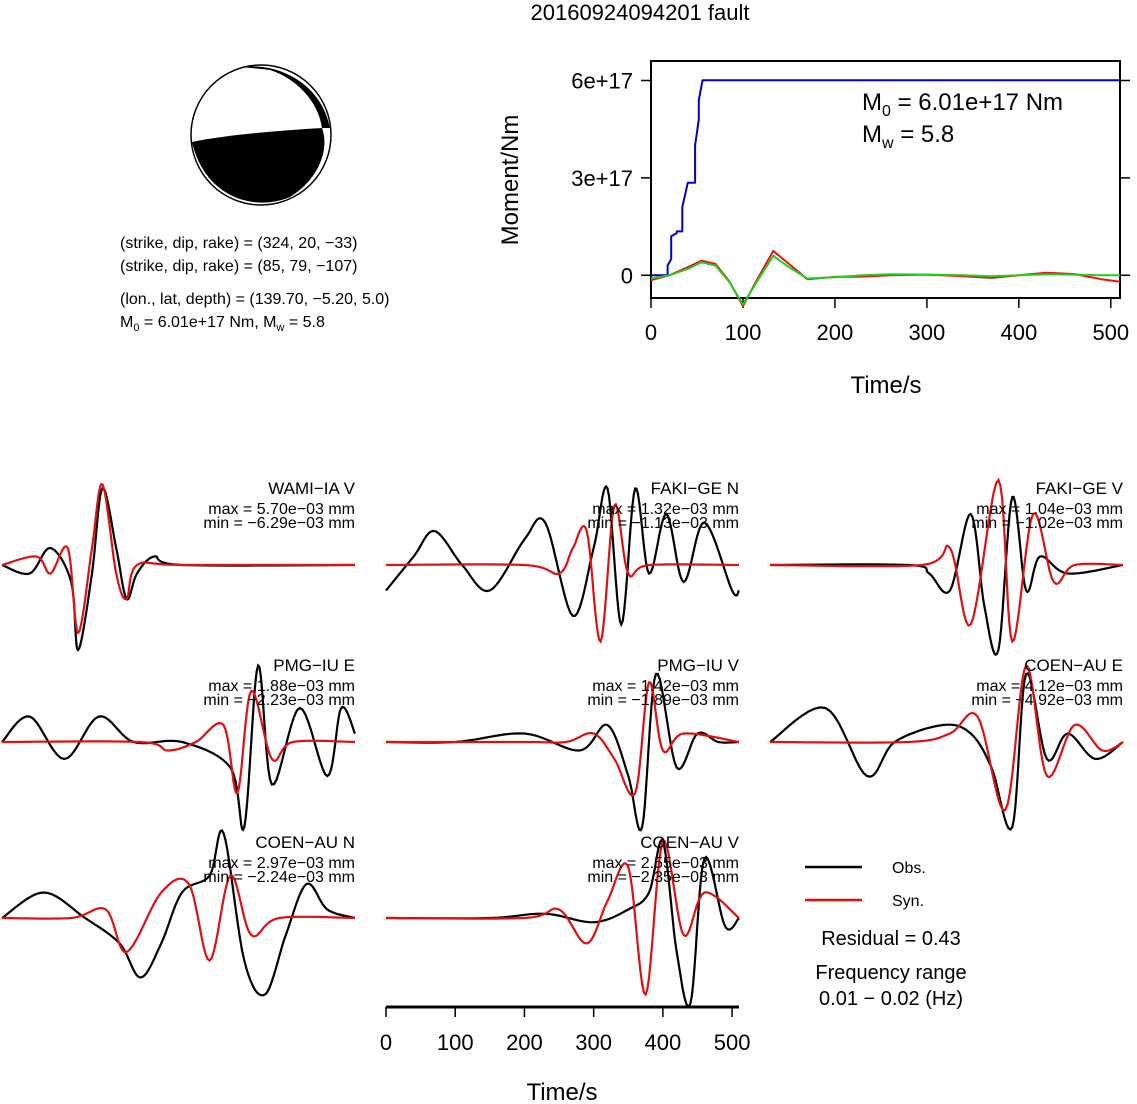 The width and height of the screenshot is (1137, 1104). I want to click on moment-rate-series, so click(885, 193).